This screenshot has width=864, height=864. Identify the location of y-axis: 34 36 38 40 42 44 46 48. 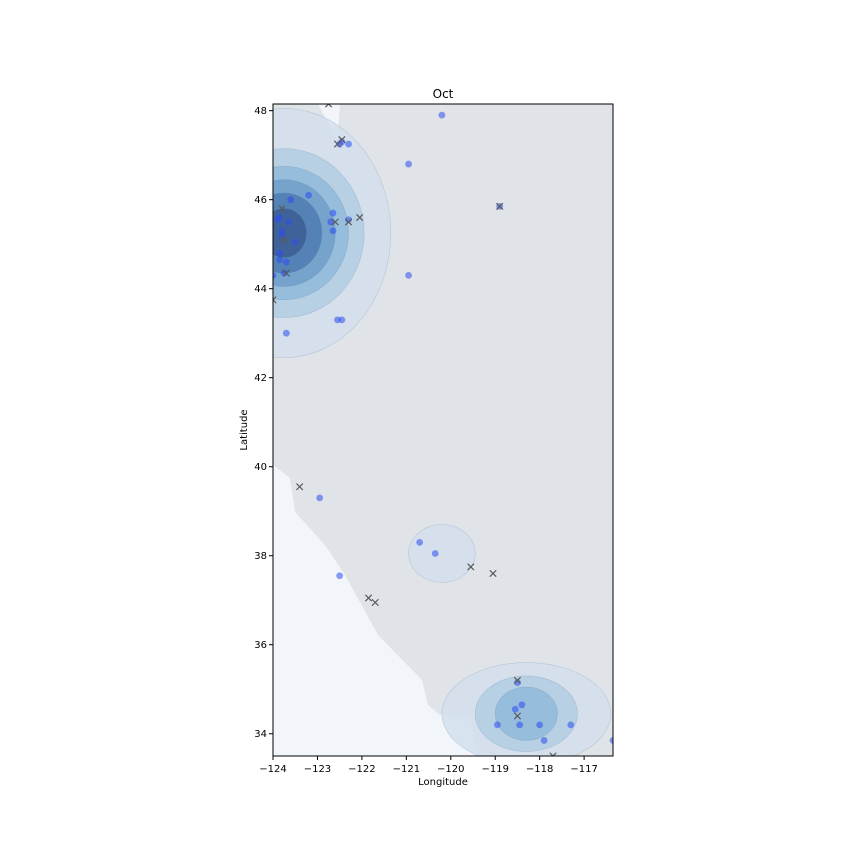
(263, 423).